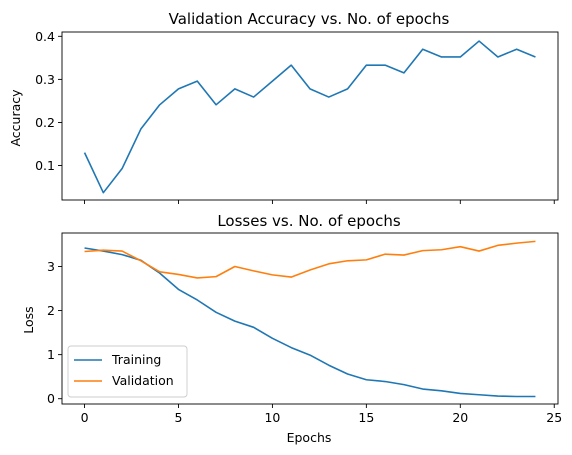 This screenshot has height=455, width=572. I want to click on loss-chart-title: Losses vs. No. of epochs, so click(309, 221).